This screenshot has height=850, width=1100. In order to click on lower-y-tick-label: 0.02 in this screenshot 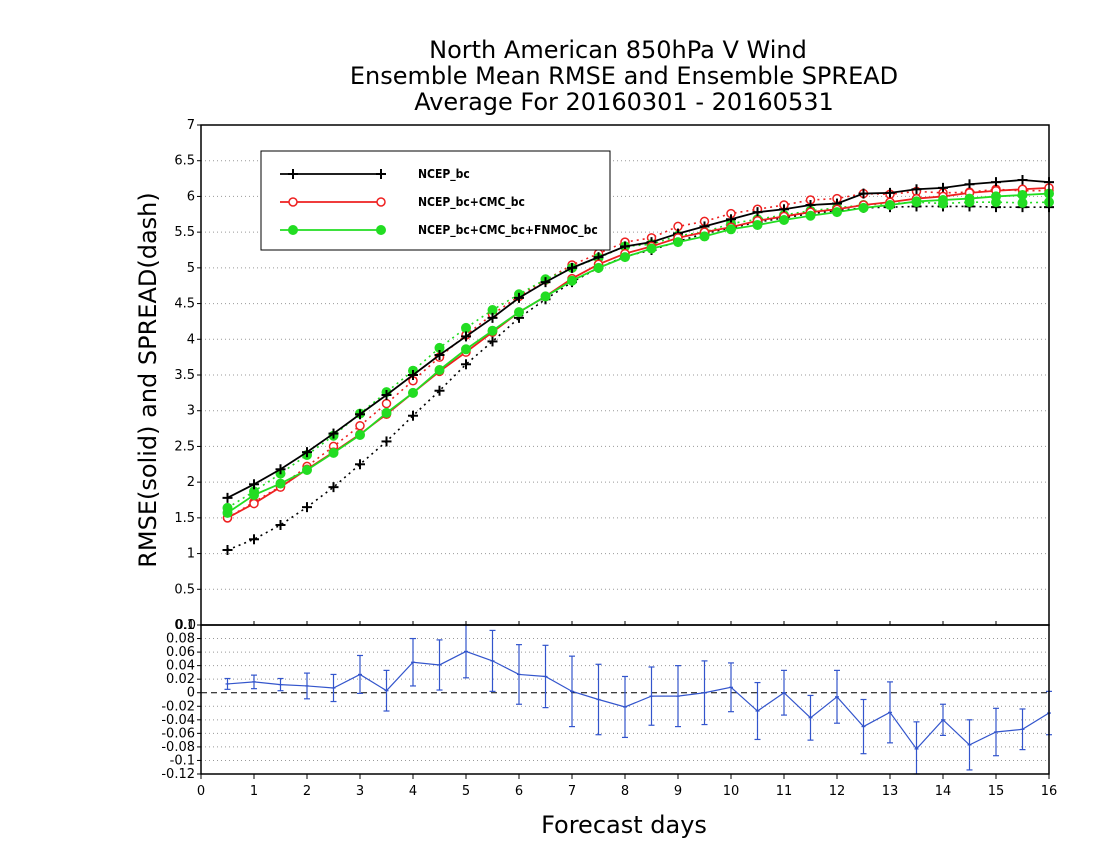, I will do `click(180, 679)`.